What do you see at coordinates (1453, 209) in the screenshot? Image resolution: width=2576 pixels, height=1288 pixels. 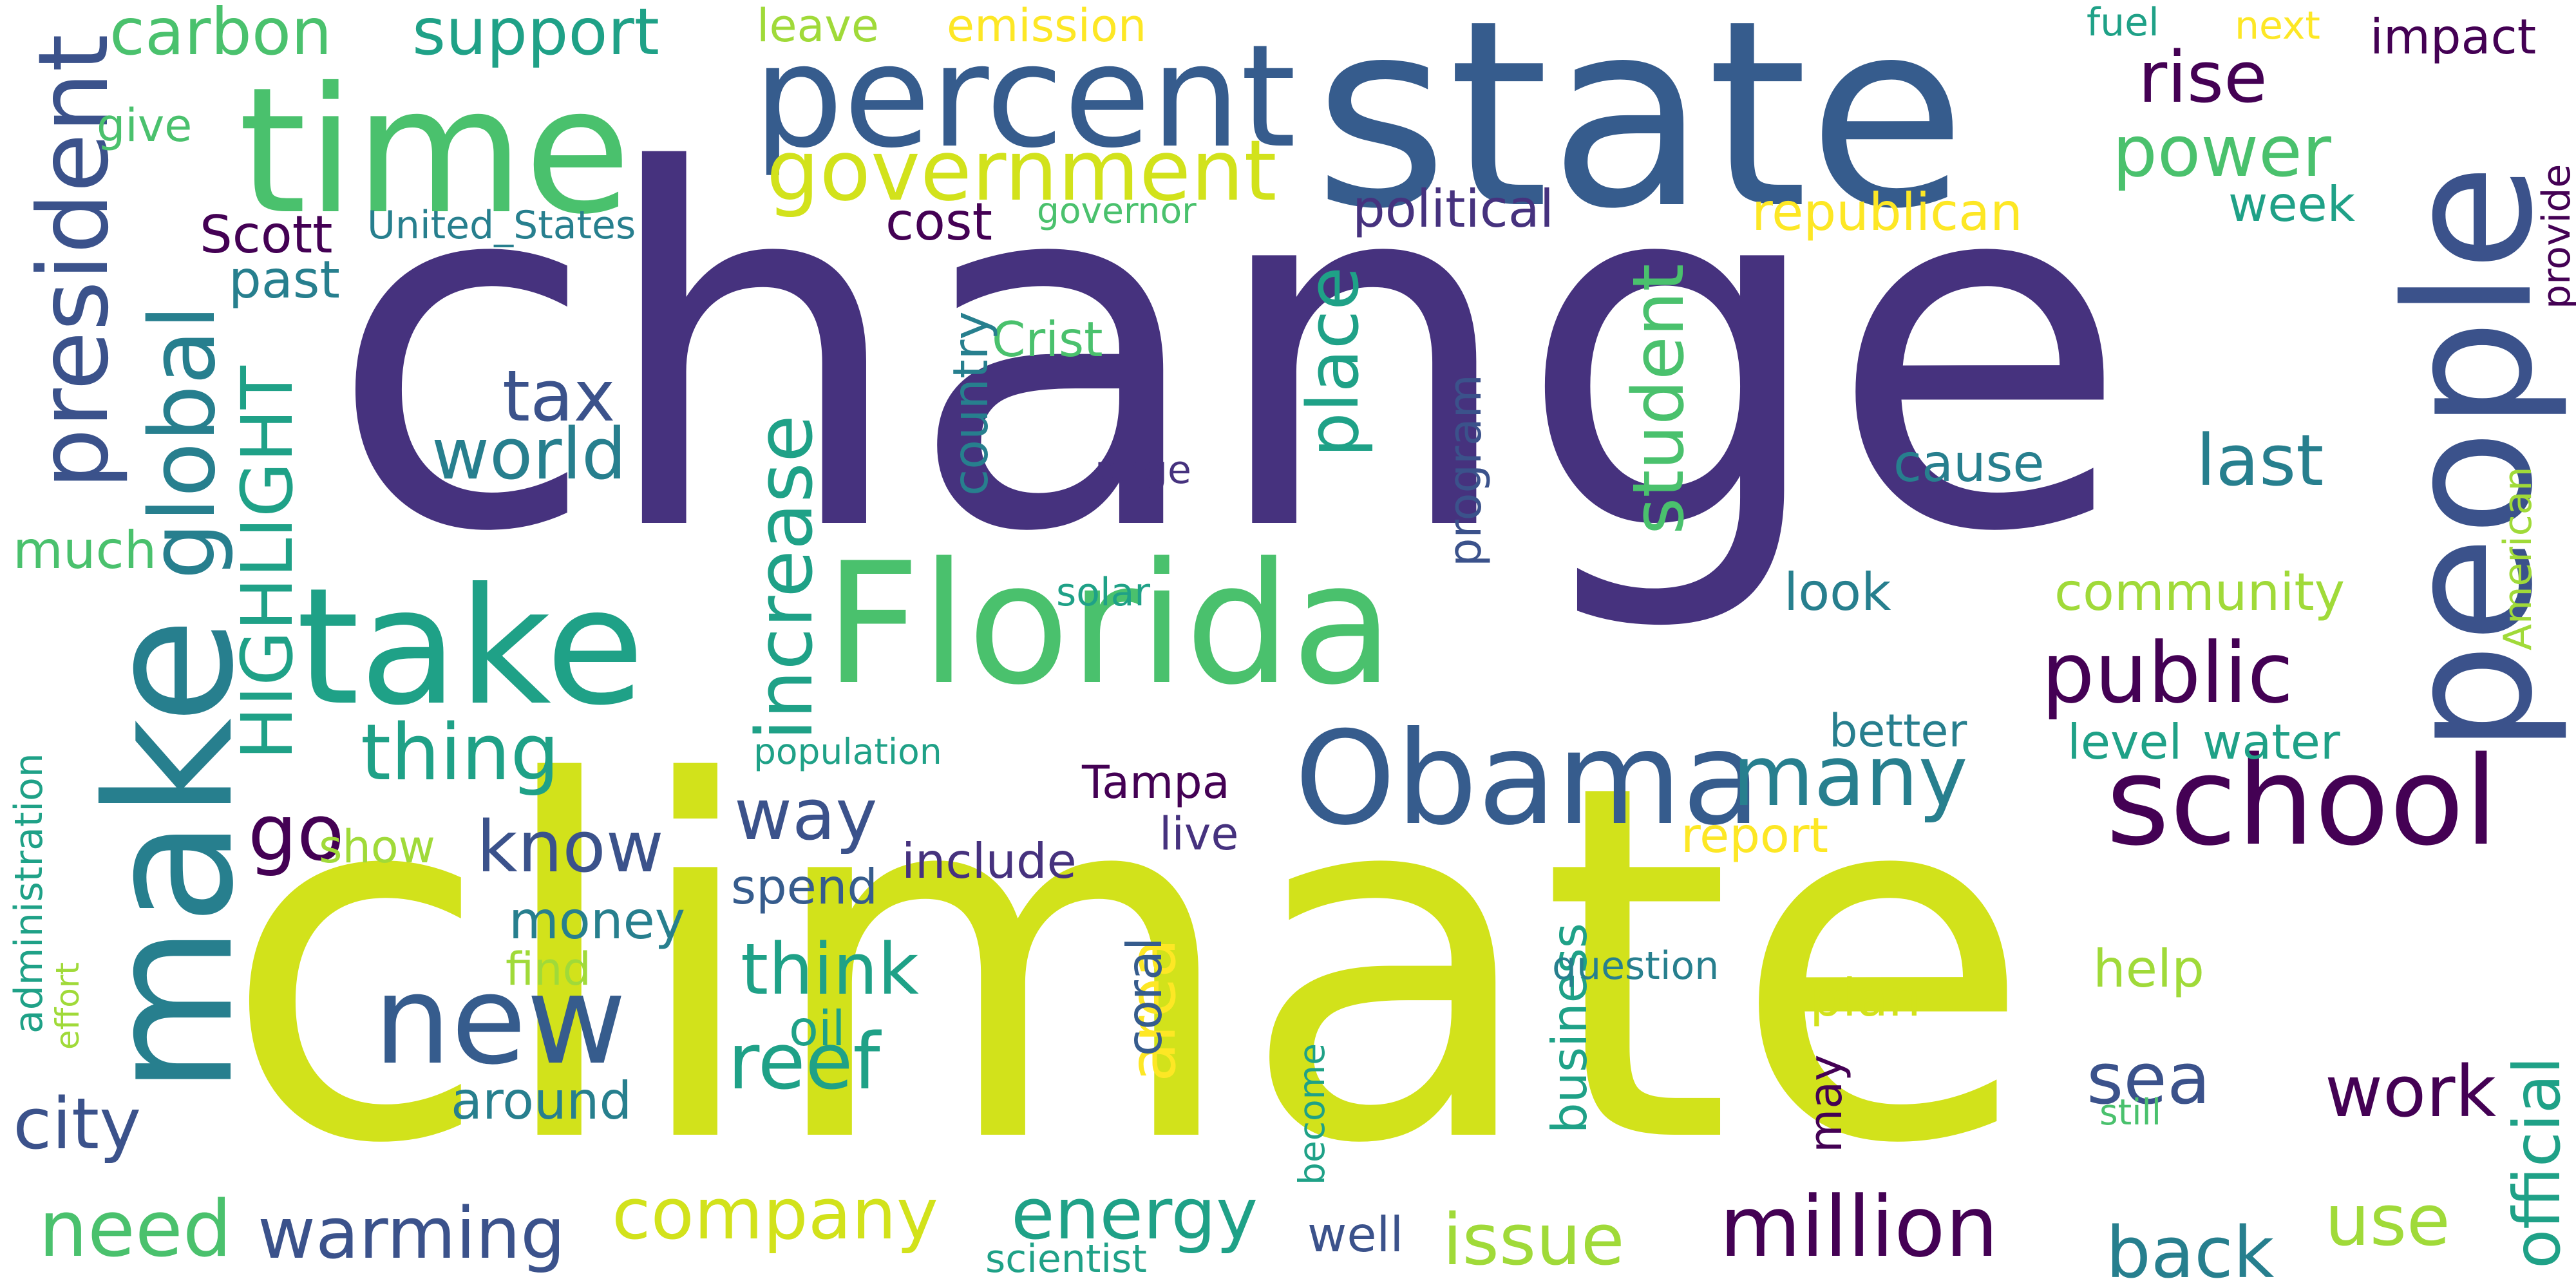 I see `word-political: political` at bounding box center [1453, 209].